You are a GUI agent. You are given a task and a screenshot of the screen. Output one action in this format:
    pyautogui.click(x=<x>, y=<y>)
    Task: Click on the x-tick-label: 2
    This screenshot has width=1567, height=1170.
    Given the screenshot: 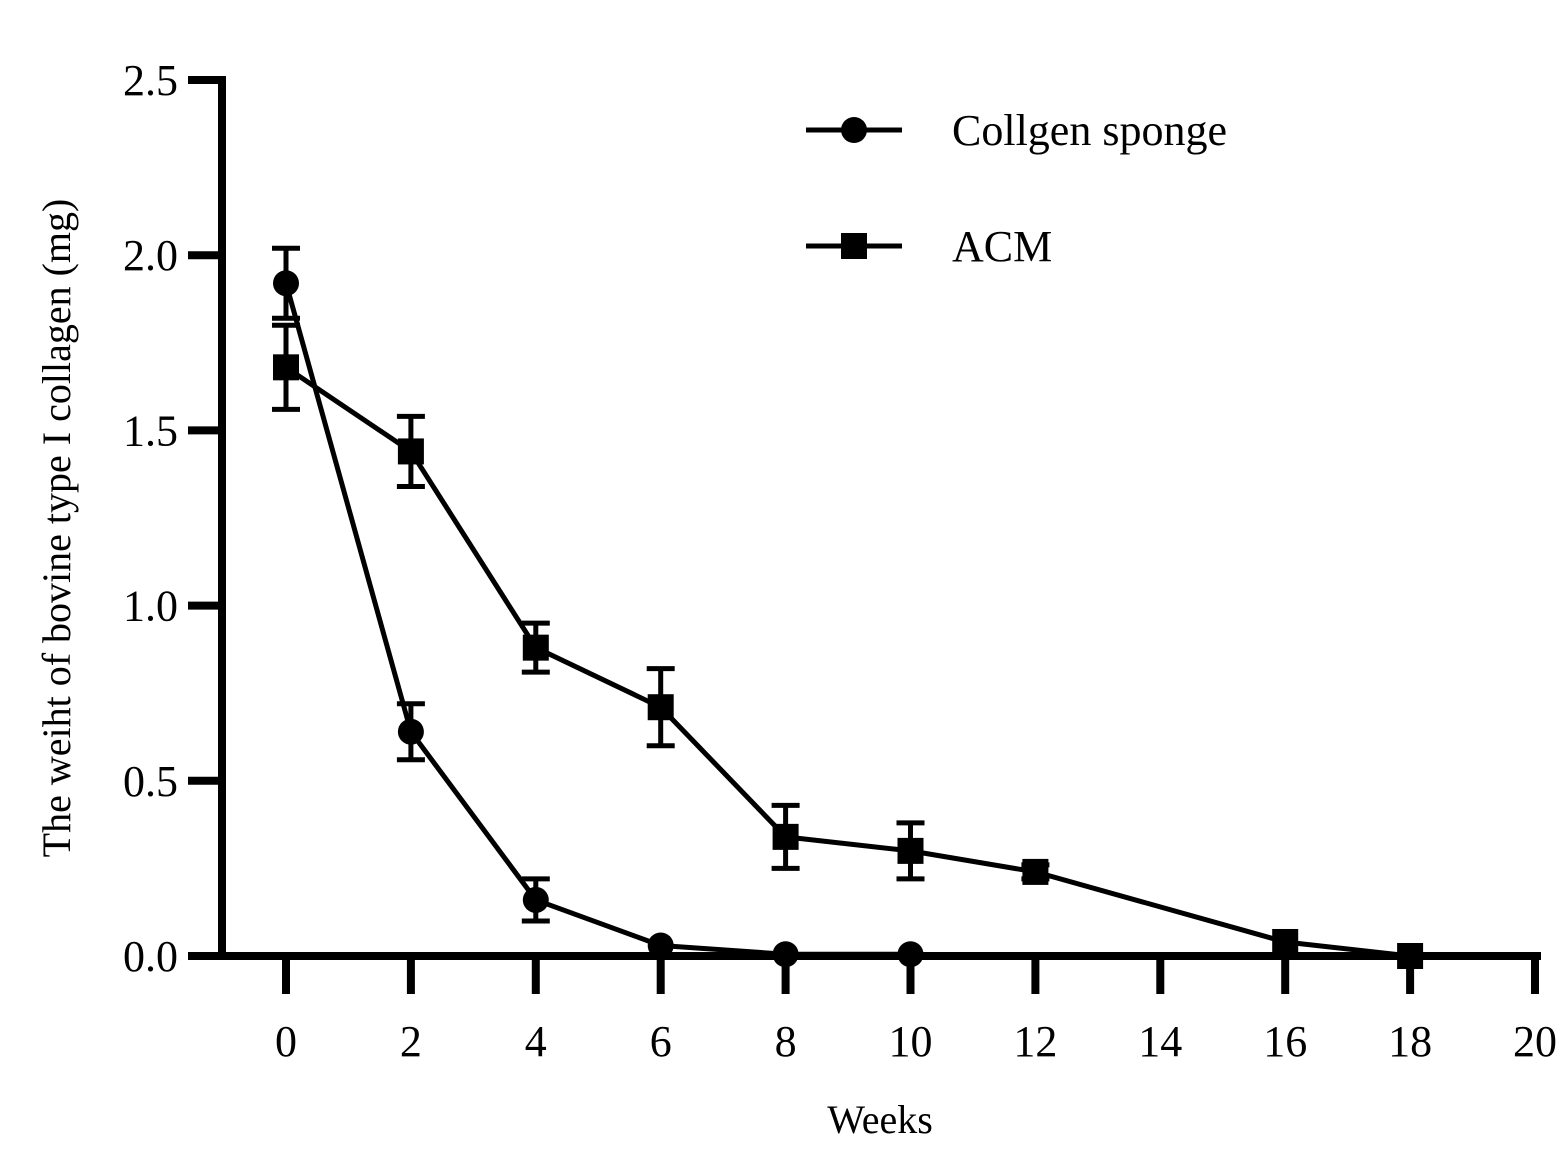 What is the action you would take?
    pyautogui.click(x=411, y=1041)
    